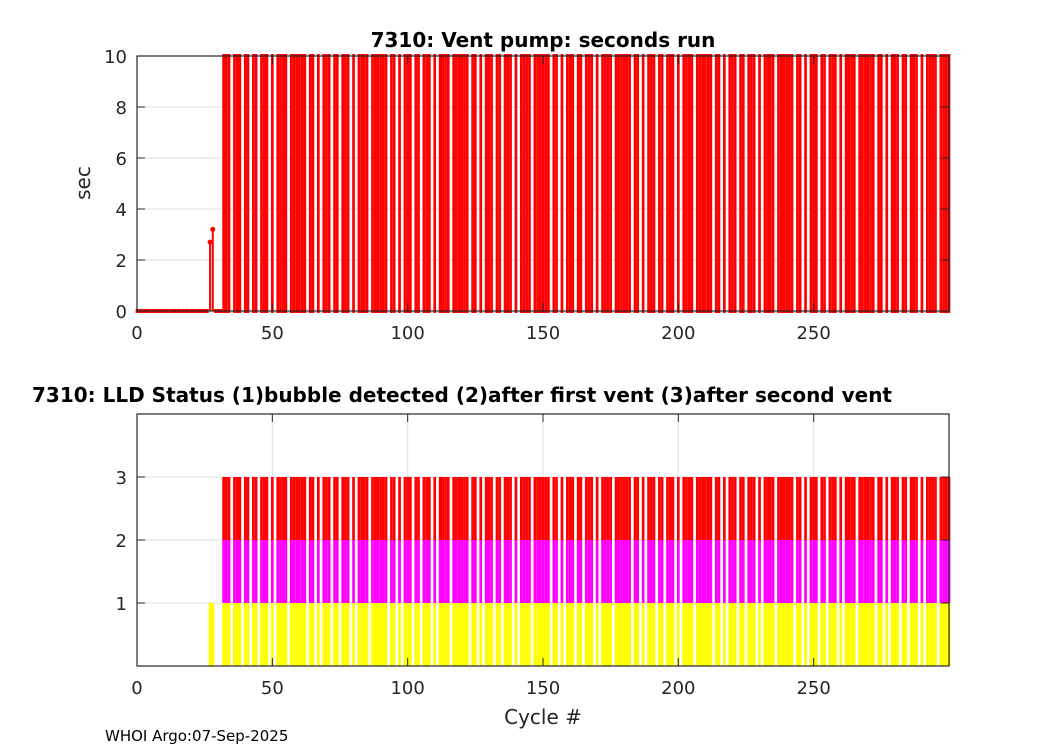 The image size is (1050, 750). I want to click on footer-stamp: WHOI Argo:07-Sep-2025, so click(196, 736).